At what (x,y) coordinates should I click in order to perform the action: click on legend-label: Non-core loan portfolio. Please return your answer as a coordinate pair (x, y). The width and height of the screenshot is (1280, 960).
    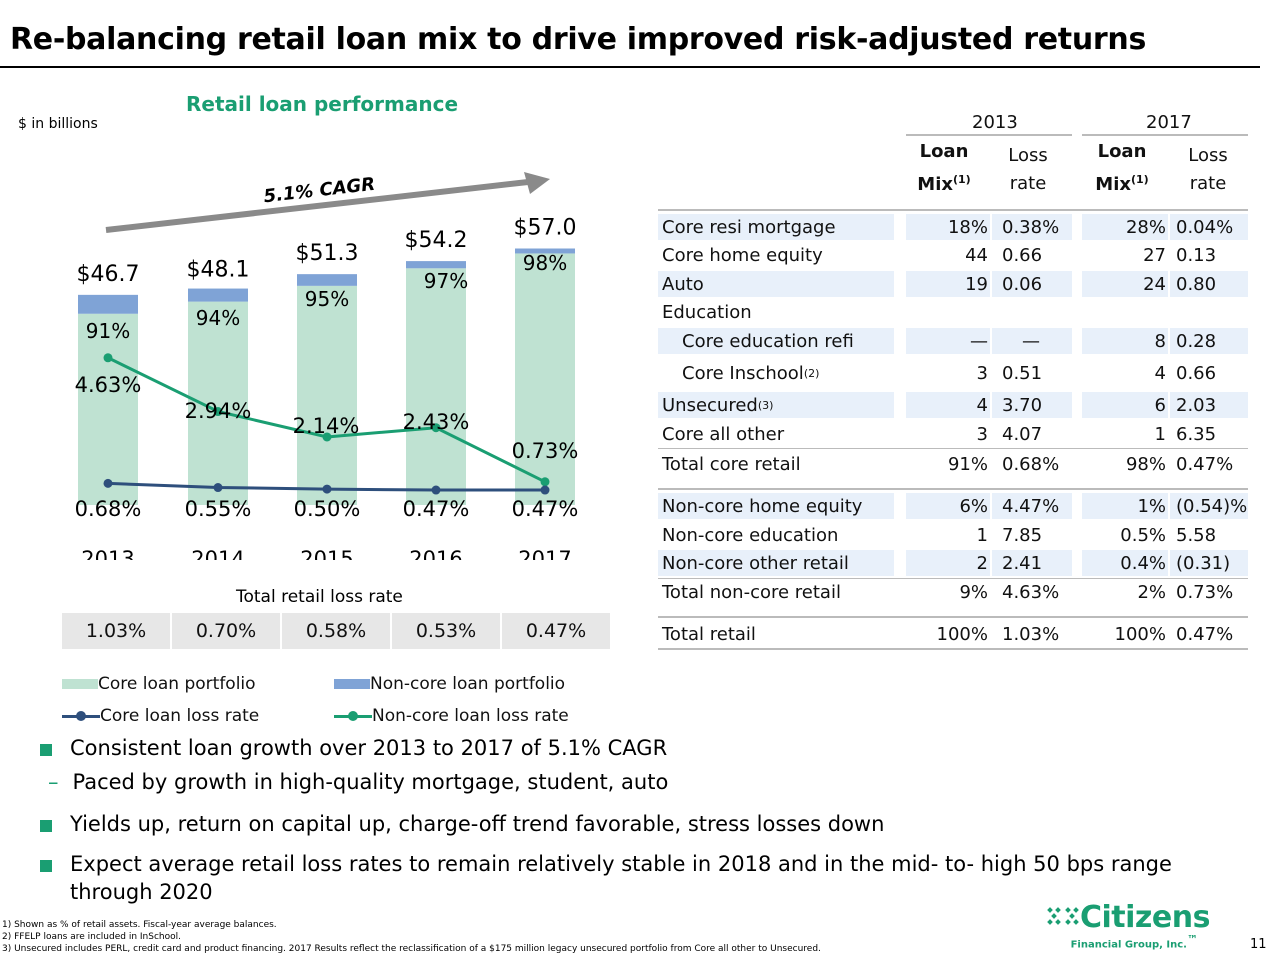
    Looking at the image, I should click on (468, 684).